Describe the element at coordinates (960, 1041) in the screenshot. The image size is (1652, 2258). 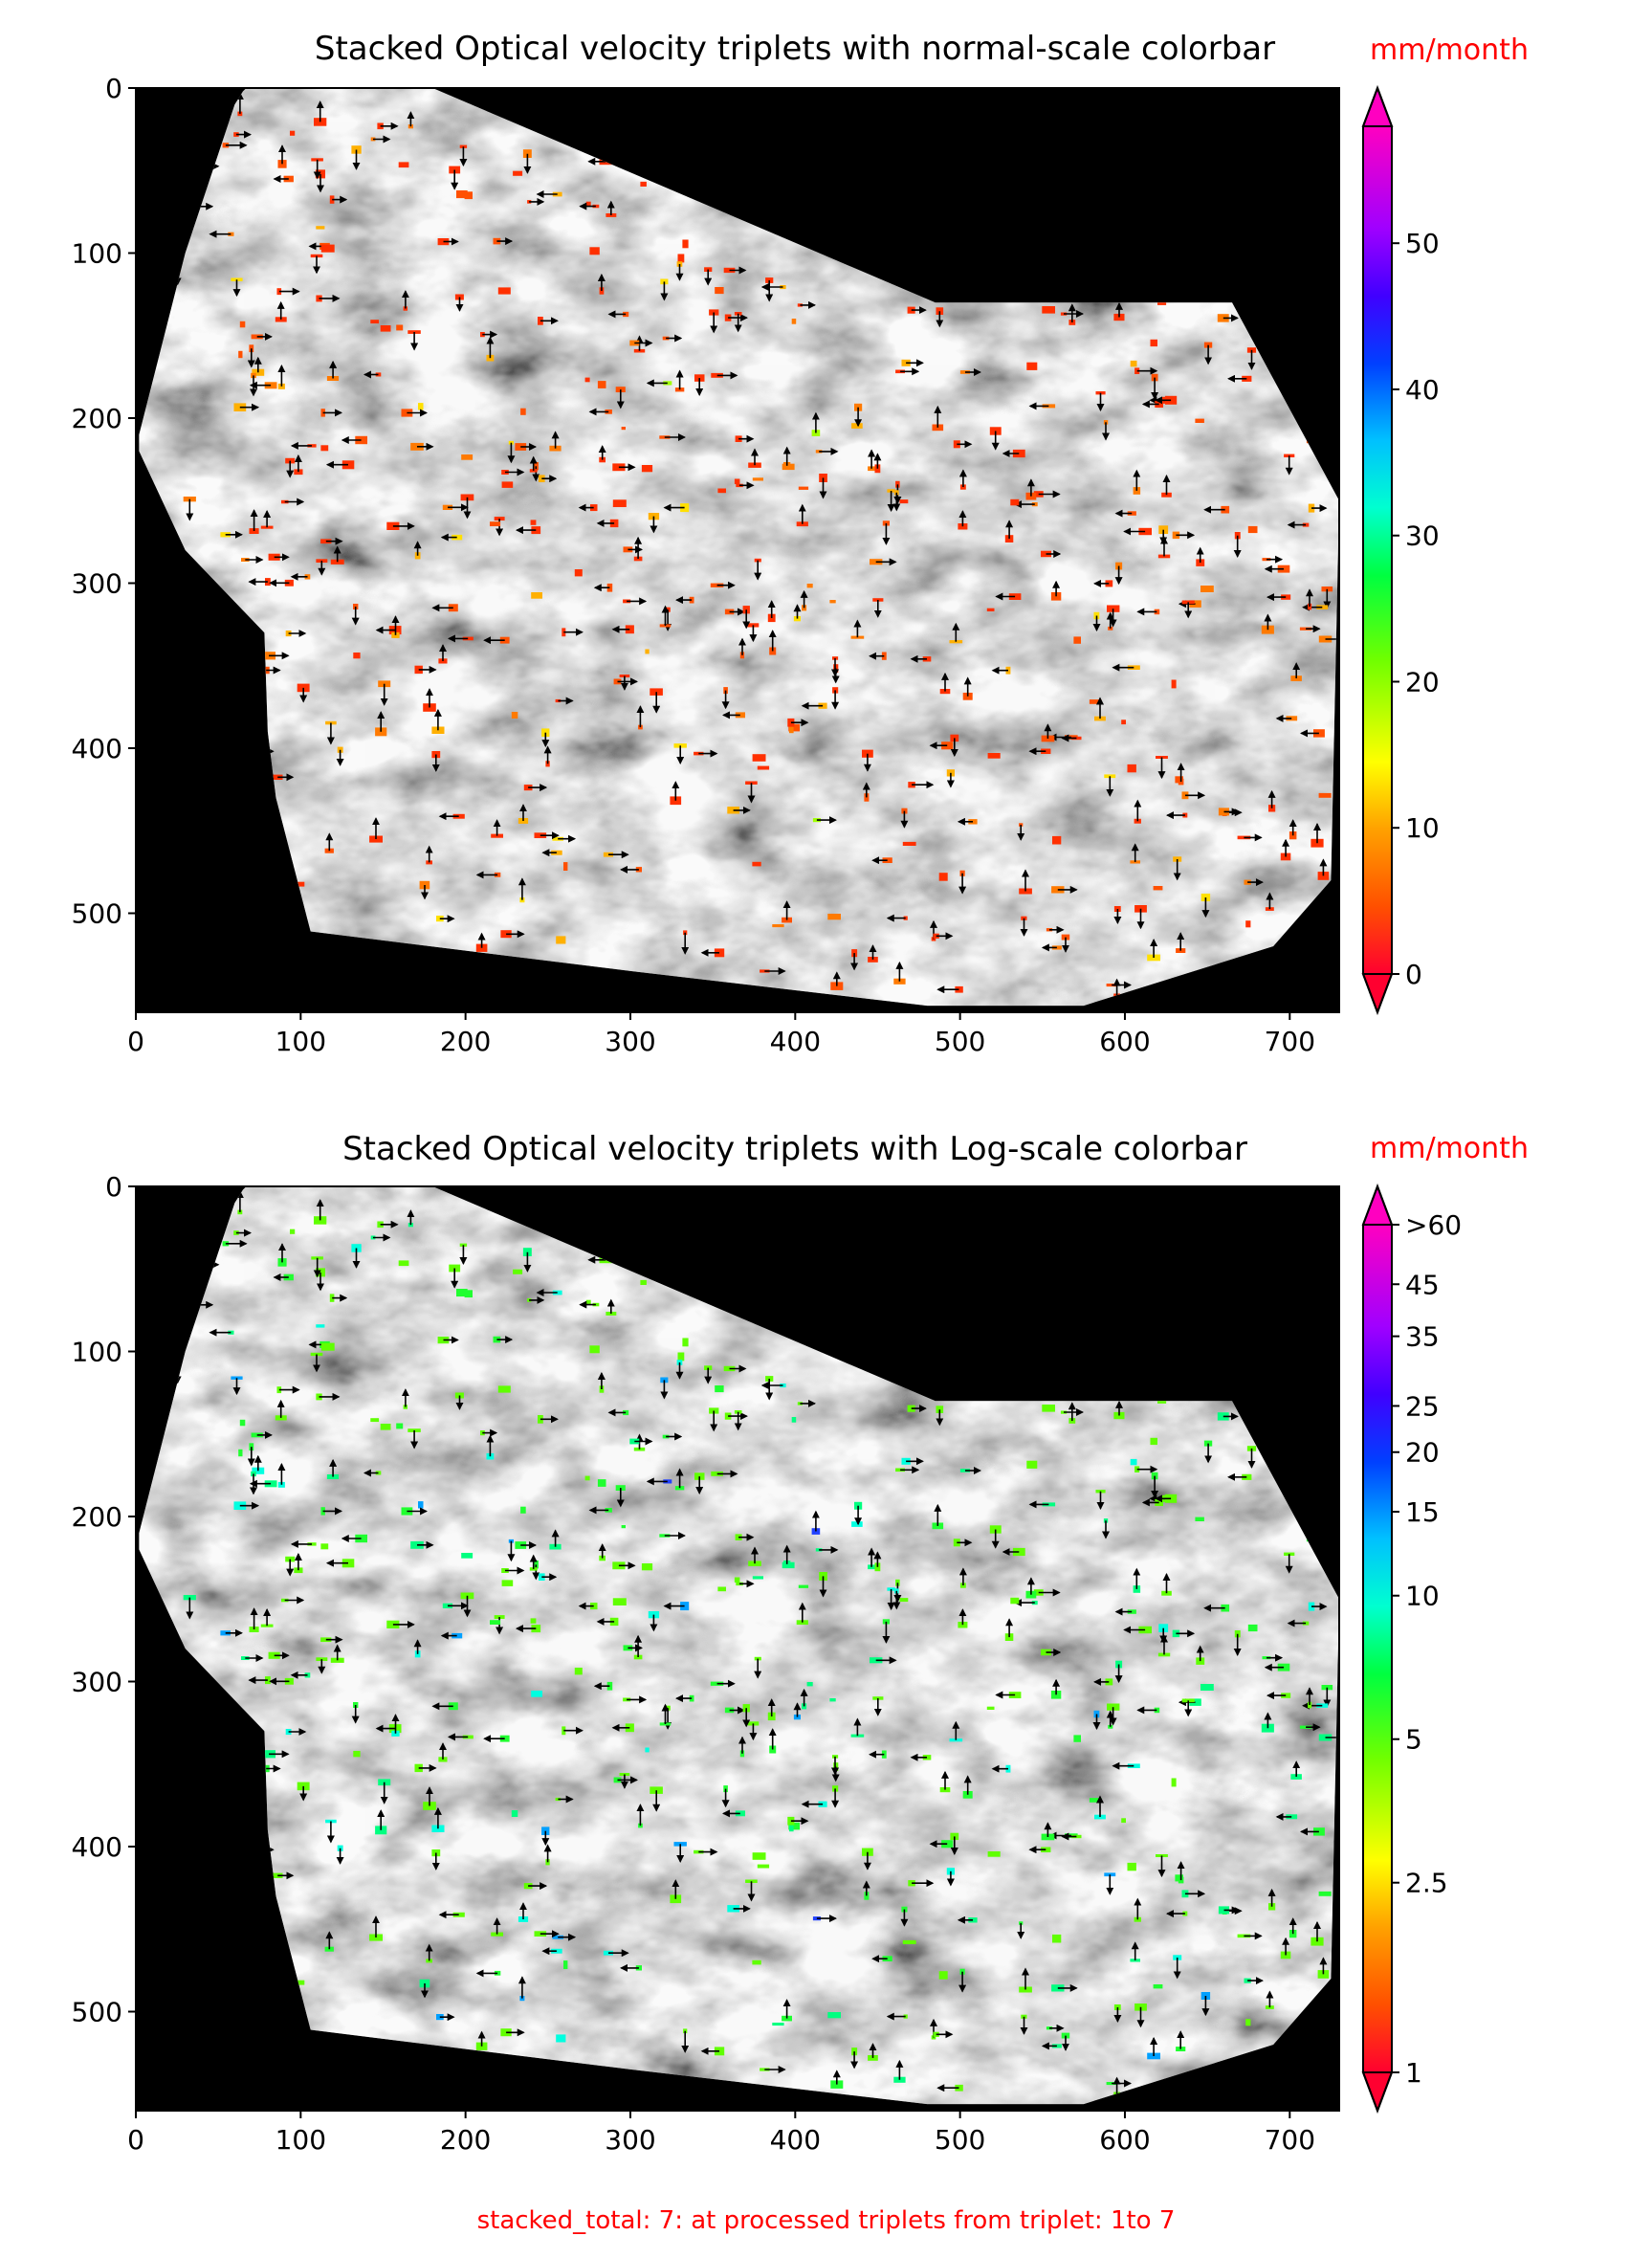
I see `x-tick-label: 500` at that location.